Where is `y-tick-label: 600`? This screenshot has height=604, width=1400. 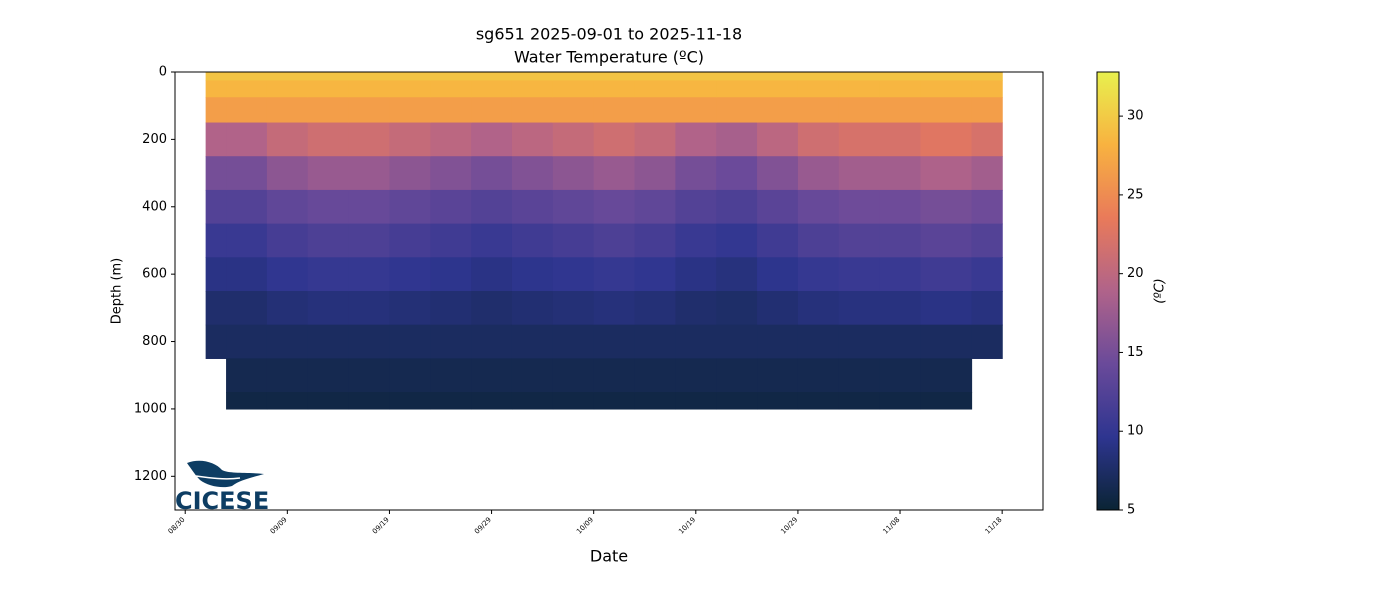 y-tick-label: 600 is located at coordinates (154, 274).